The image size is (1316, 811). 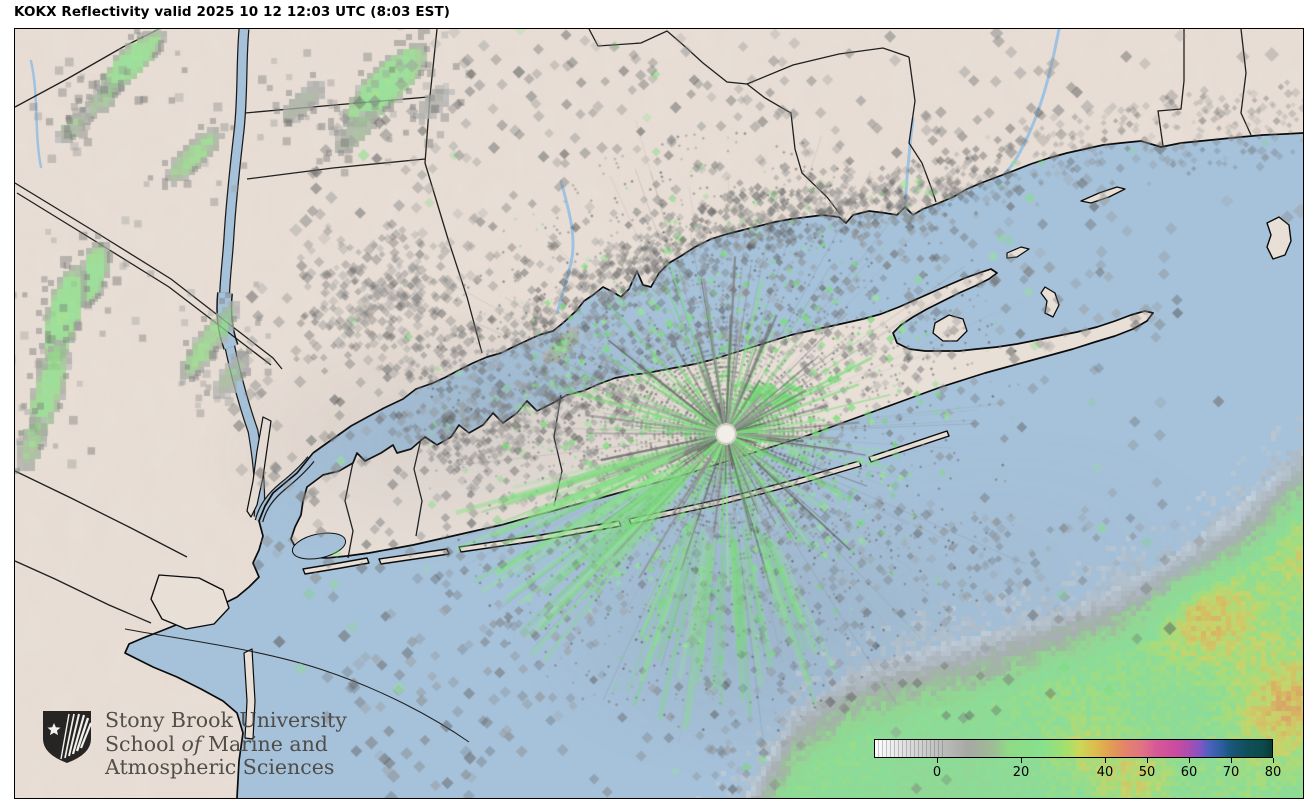 What do you see at coordinates (1073, 748) in the screenshot?
I see `colorbar-gradient` at bounding box center [1073, 748].